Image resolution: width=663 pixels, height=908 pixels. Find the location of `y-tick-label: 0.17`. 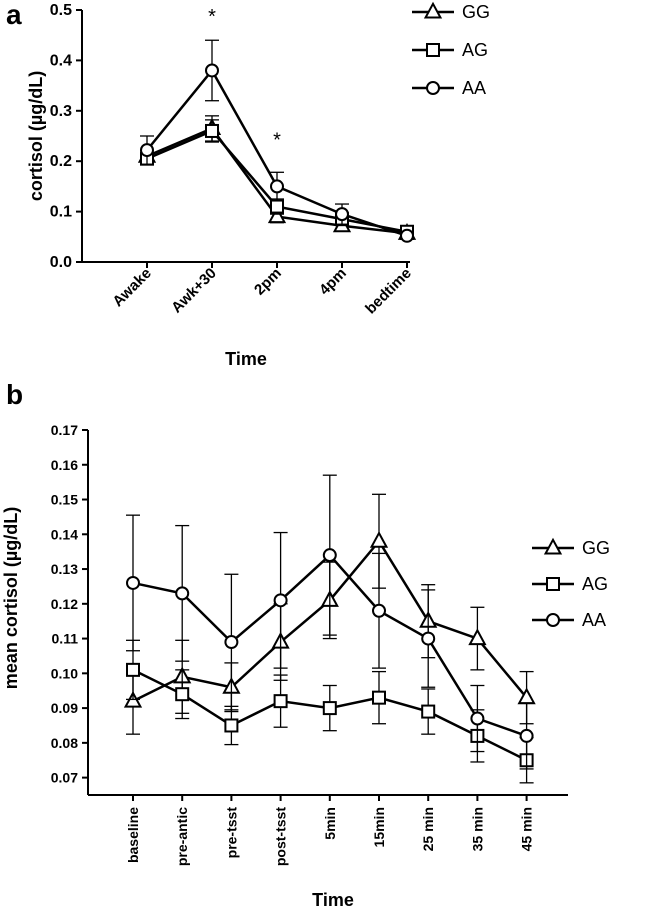

y-tick-label: 0.17 is located at coordinates (64, 430).